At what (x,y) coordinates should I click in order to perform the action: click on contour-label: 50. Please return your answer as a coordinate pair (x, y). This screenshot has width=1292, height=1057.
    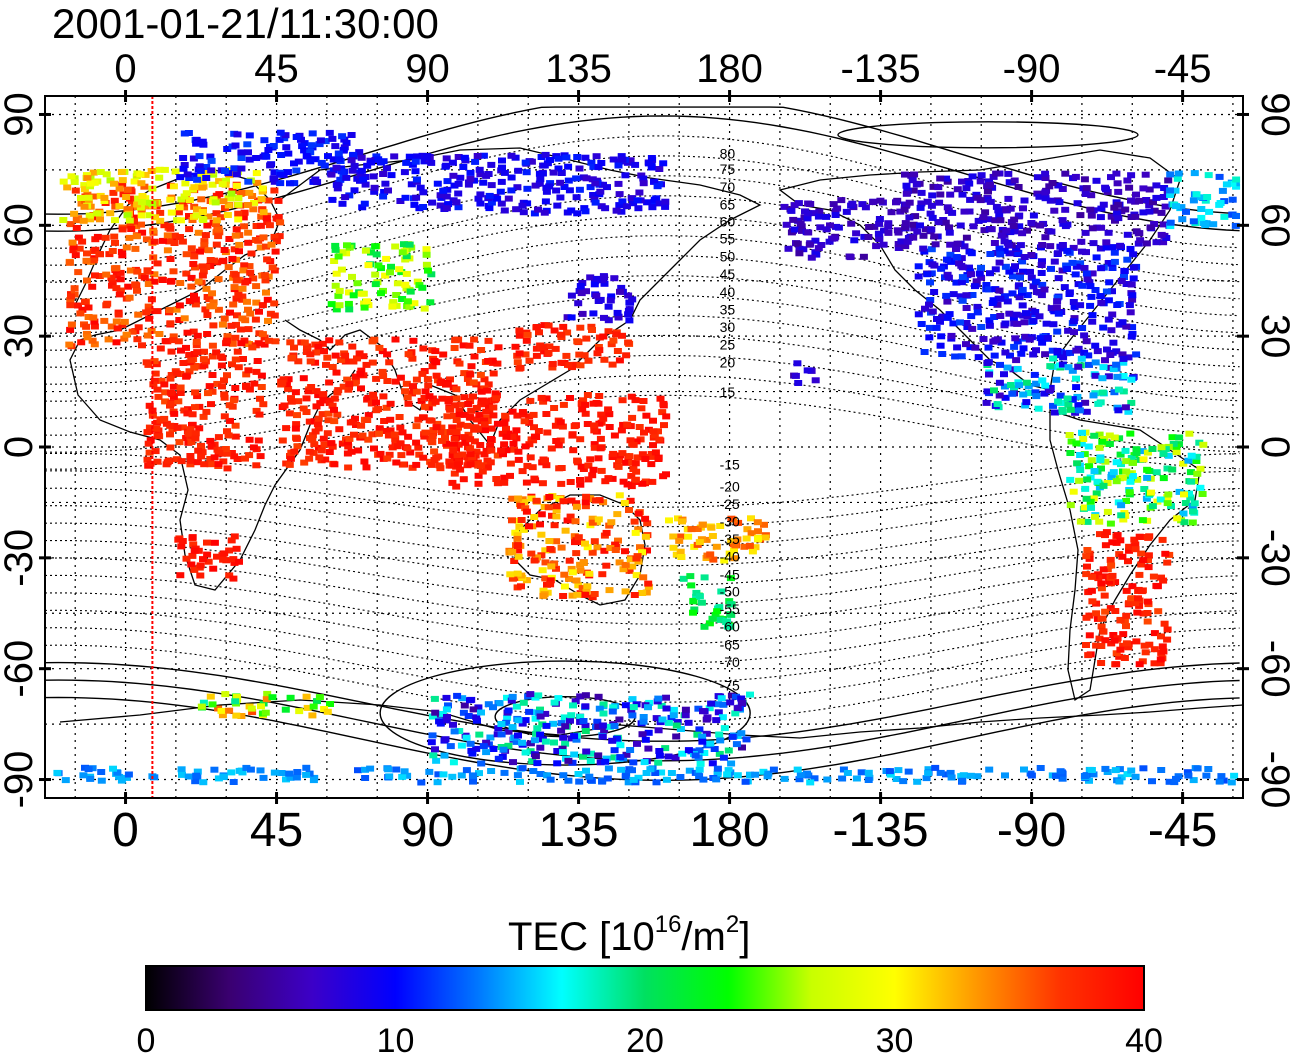
    Looking at the image, I should click on (728, 257).